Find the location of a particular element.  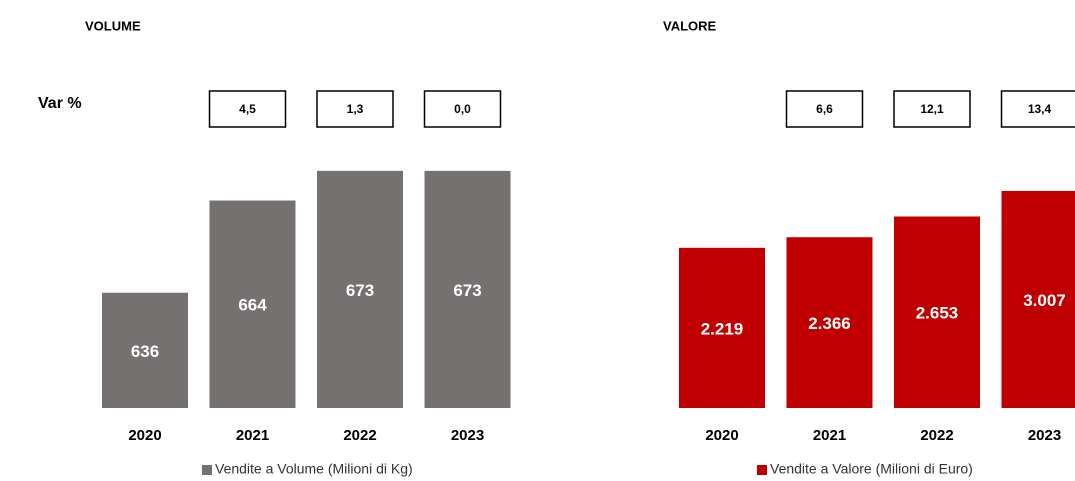

var-value: 13,4 is located at coordinates (1040, 109).